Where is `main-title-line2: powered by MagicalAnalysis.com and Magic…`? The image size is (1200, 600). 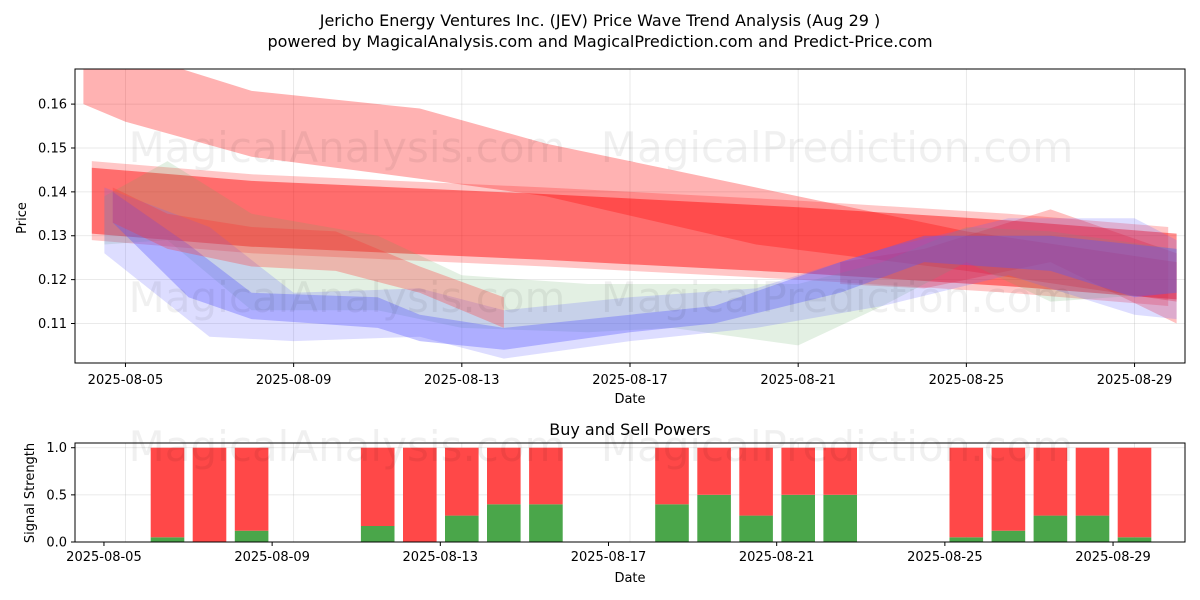
main-title-line2: powered by MagicalAnalysis.com and Magic… is located at coordinates (599, 41).